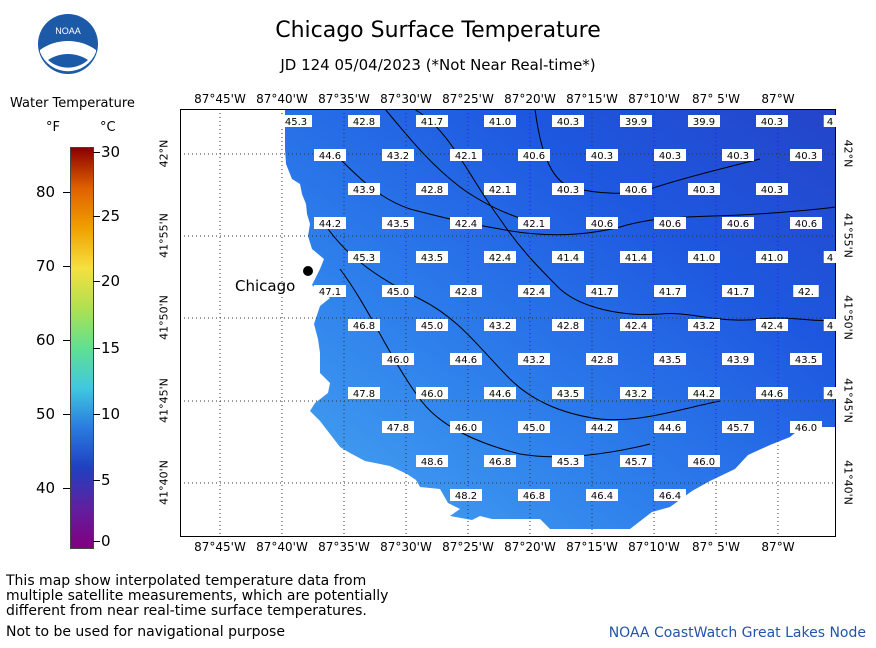 This screenshot has height=648, width=876. I want to click on legend-c-tick: 10, so click(111, 414).